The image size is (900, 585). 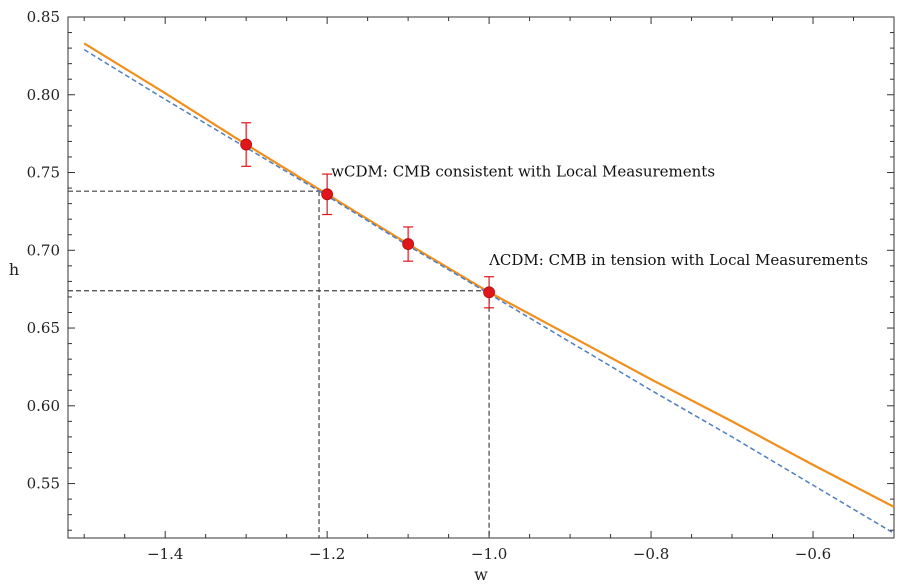 What do you see at coordinates (165, 554) in the screenshot?
I see `x-tick-label: −1.4` at bounding box center [165, 554].